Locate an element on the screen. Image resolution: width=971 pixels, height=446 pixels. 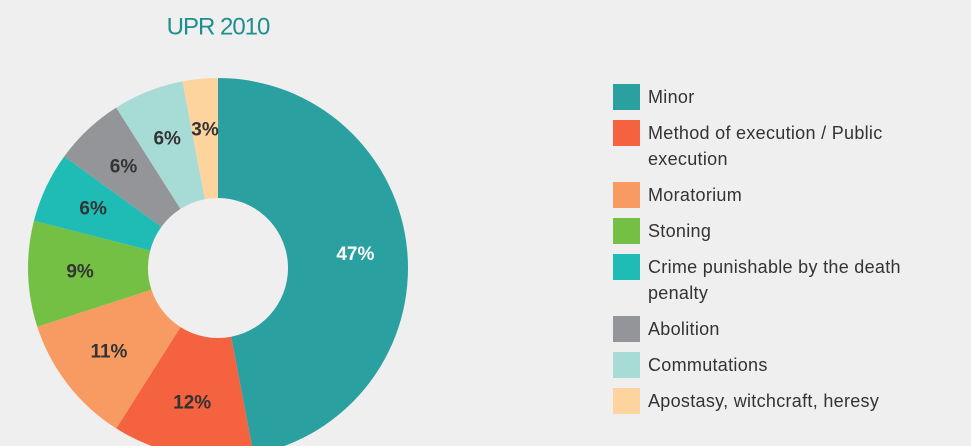
legend-label: Moratorium is located at coordinates (695, 195).